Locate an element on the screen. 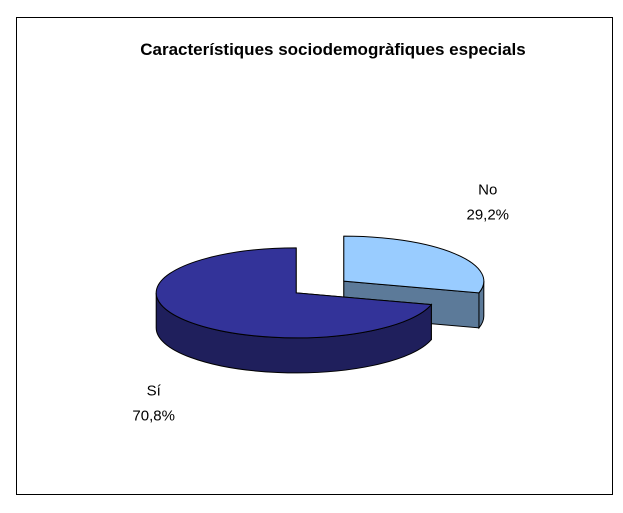  slice-value-label: 29,2% is located at coordinates (487, 214).